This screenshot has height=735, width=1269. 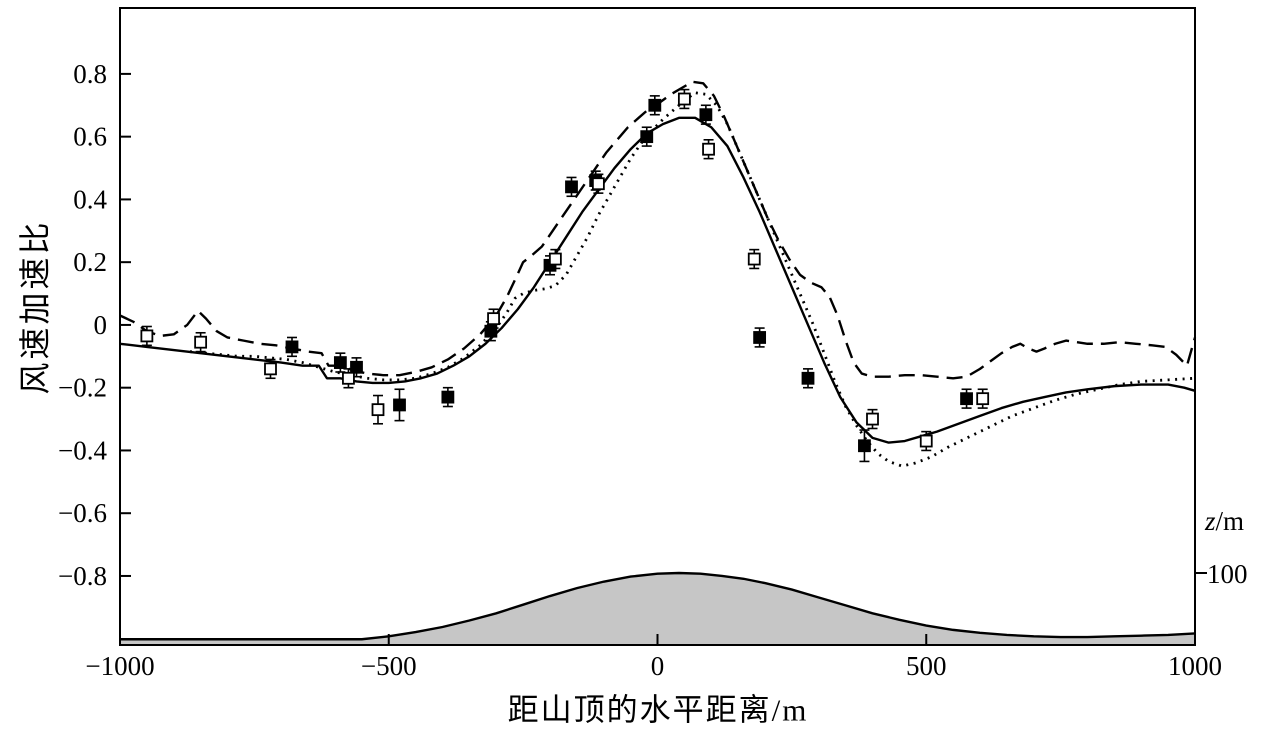 I want to click on x-tick-label: 500, so click(x=926, y=666).